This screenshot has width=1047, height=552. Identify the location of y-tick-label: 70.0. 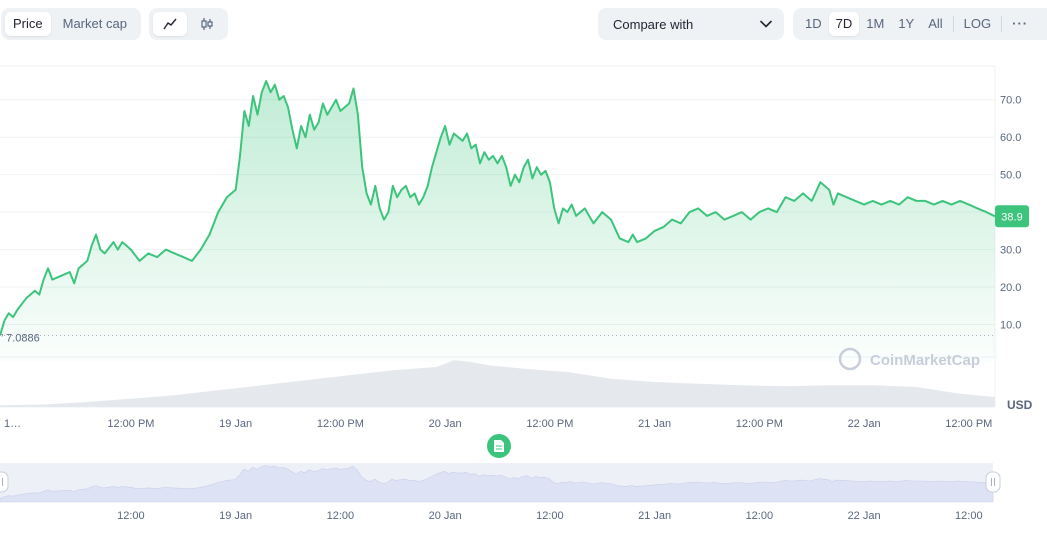
(1010, 101).